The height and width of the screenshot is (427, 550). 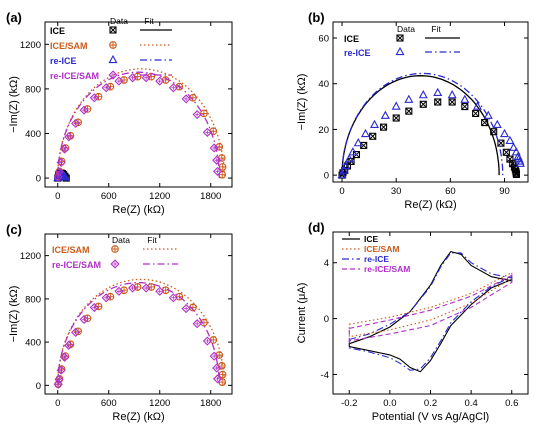 What do you see at coordinates (430, 403) in the screenshot?
I see `x-tick-label: 0.2` at bounding box center [430, 403].